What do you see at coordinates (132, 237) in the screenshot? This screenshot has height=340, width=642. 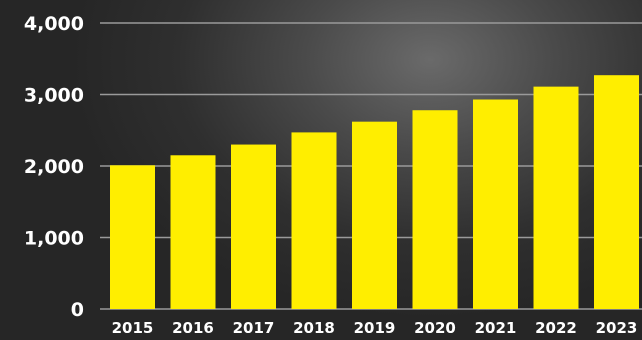 I see `bar-2015` at bounding box center [132, 237].